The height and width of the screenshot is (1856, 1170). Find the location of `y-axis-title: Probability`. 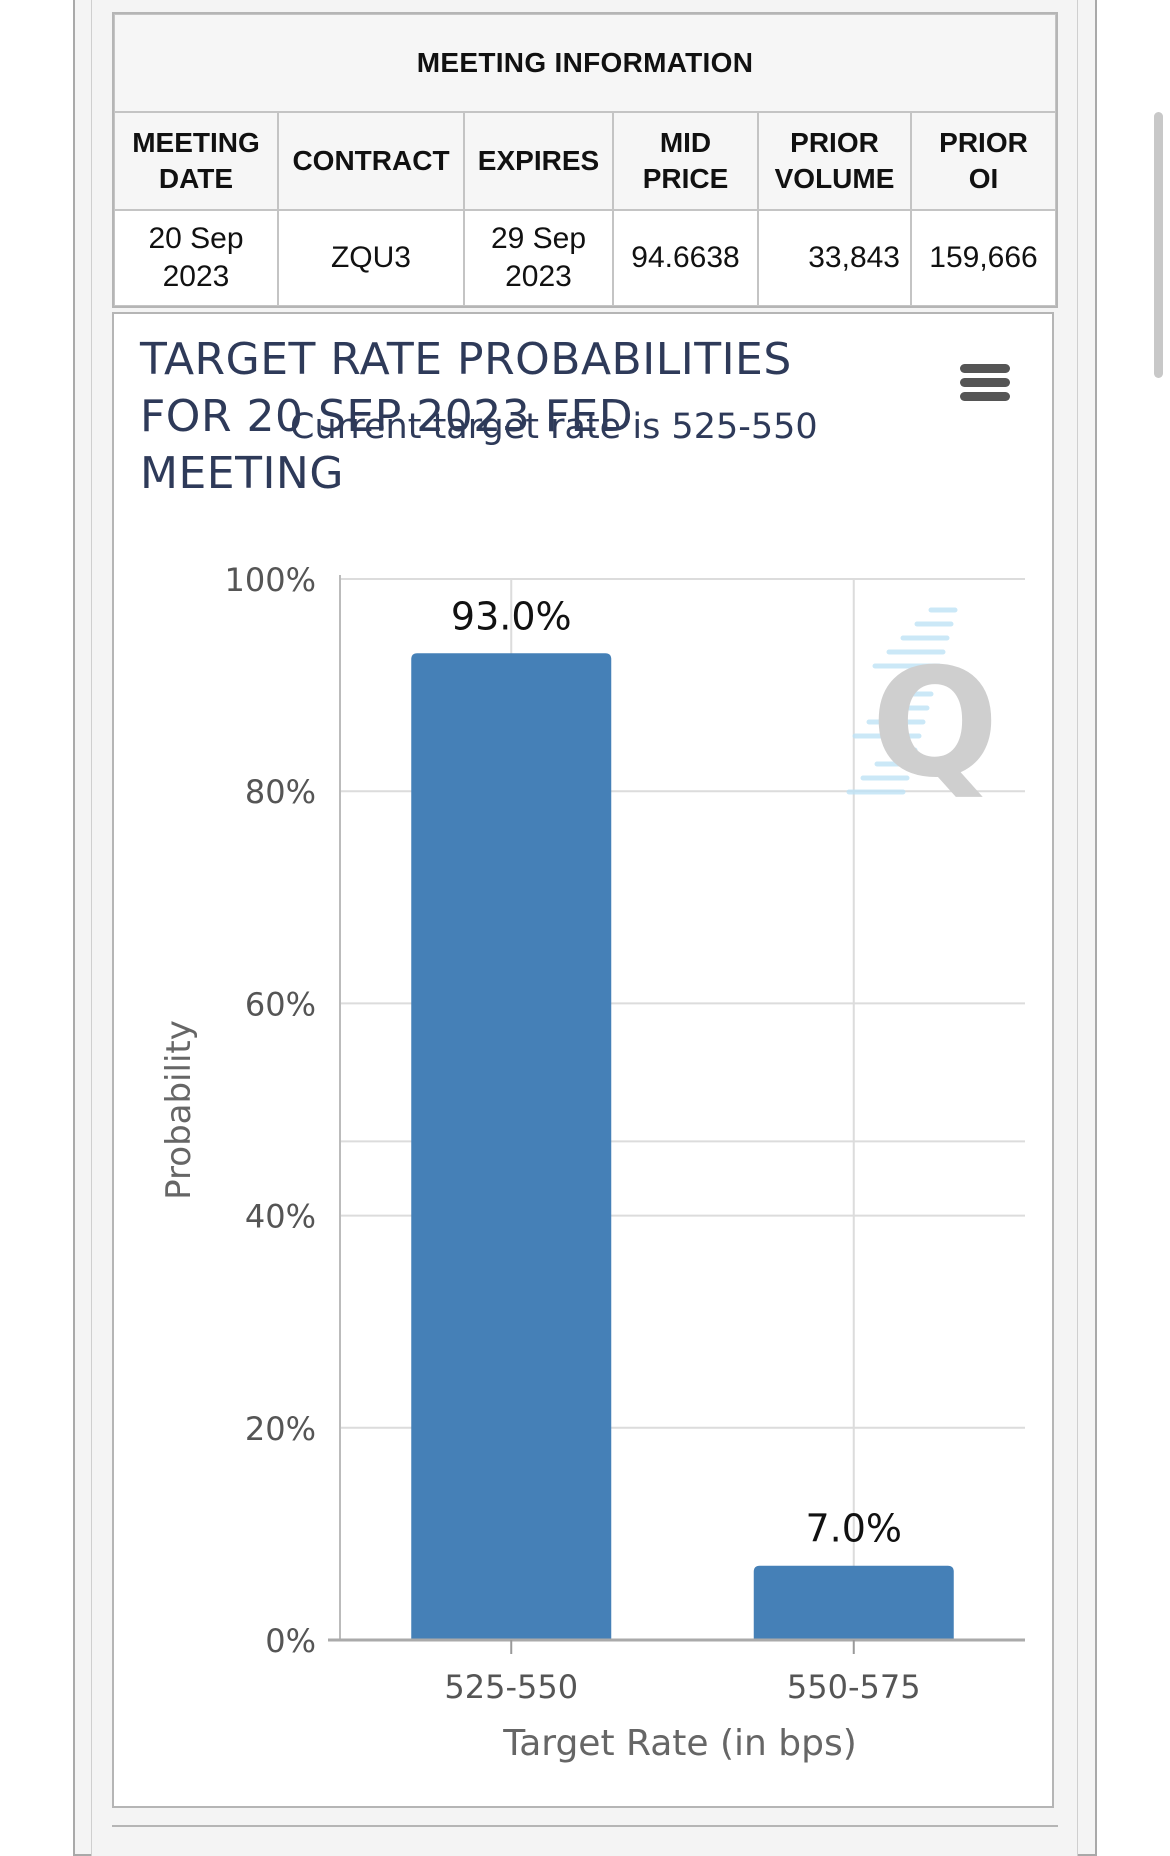

y-axis-title: Probability is located at coordinates (179, 1110).